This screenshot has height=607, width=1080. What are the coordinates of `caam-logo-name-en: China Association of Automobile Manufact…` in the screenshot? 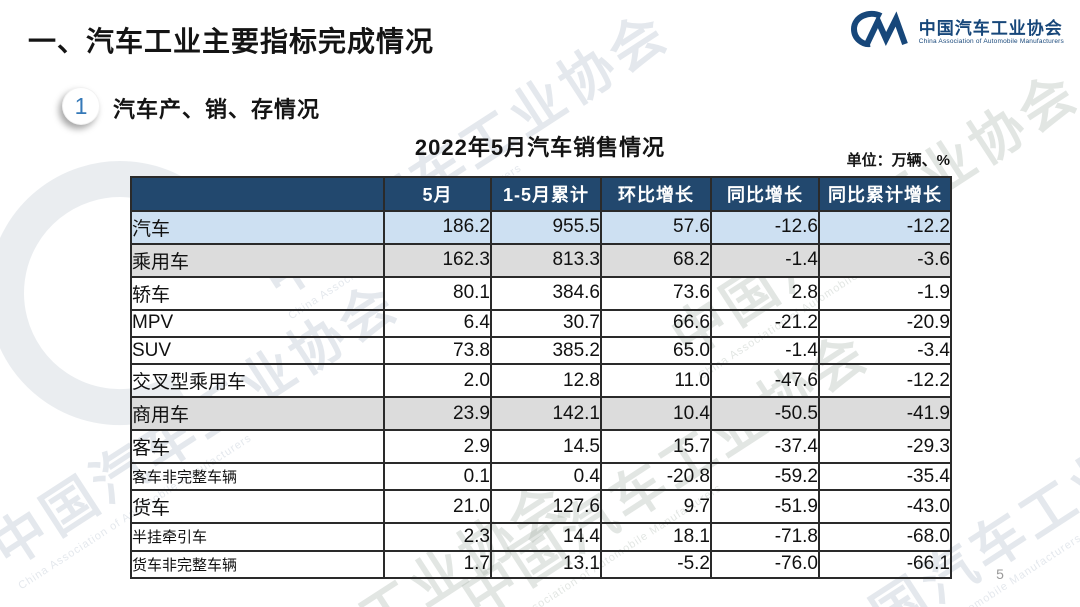 It's located at (991, 42).